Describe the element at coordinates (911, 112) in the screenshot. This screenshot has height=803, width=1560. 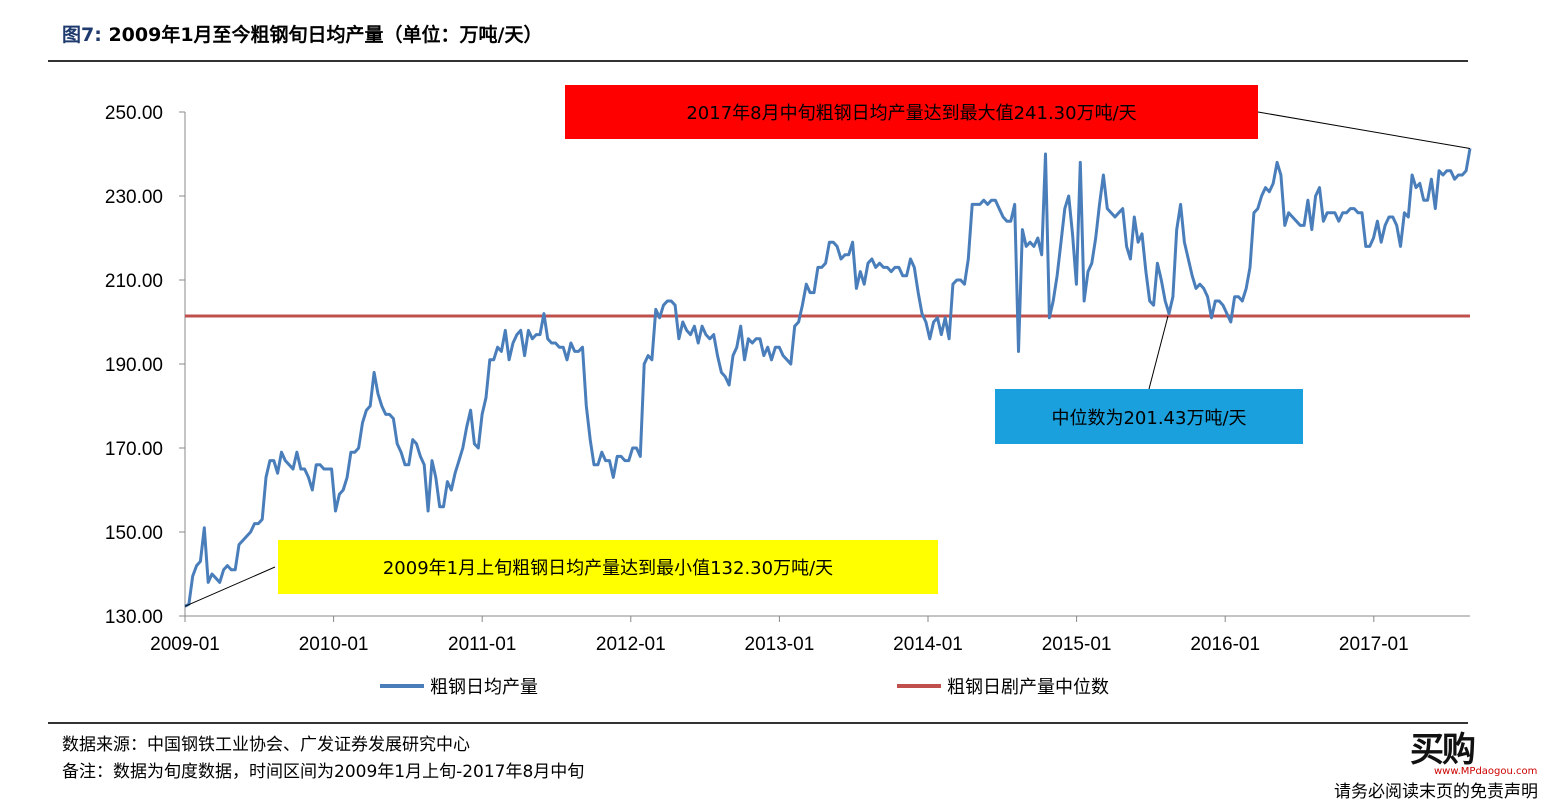
I see `max-annotation: 2017年8月中旬粗钢日均产量达到最大值241.30万吨/天` at that location.